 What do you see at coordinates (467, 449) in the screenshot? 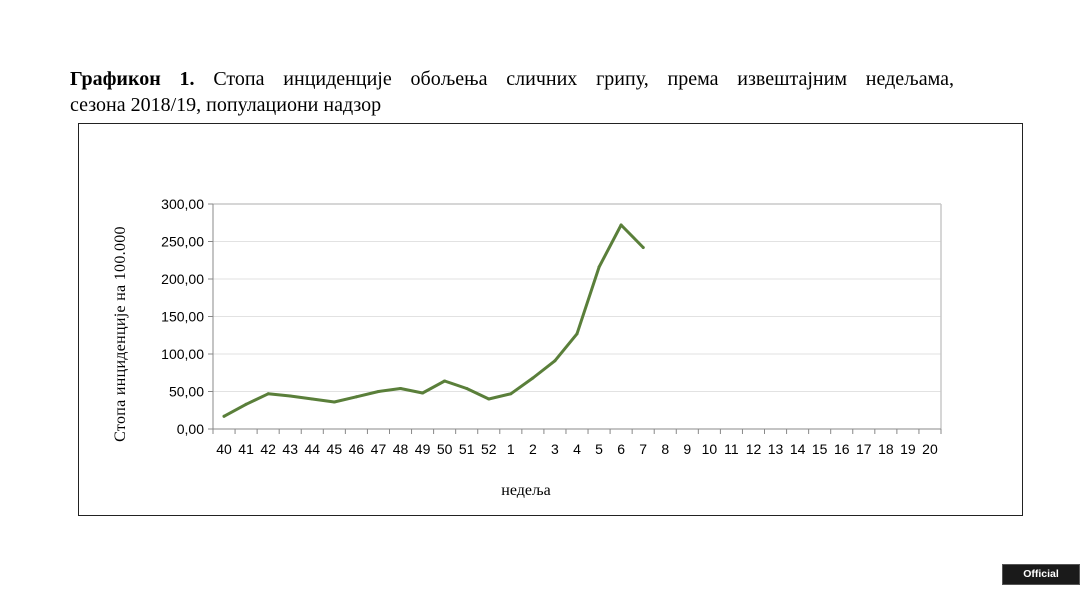
I see `x-tick-label: 51` at bounding box center [467, 449].